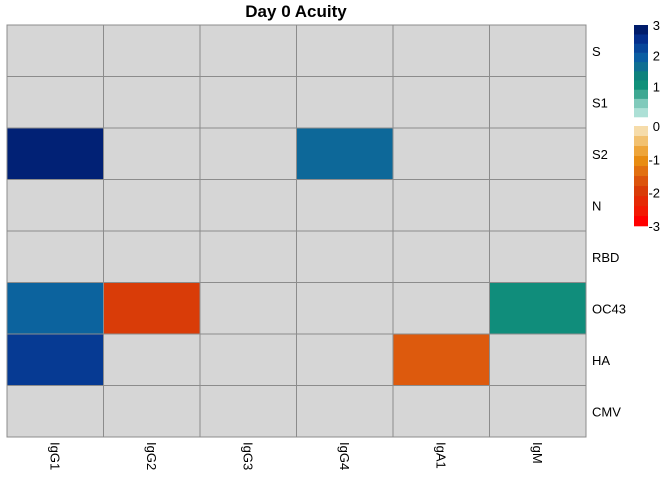 Image resolution: width=672 pixels, height=480 pixels. I want to click on heatmap-cell-oc43-igm, so click(538, 308).